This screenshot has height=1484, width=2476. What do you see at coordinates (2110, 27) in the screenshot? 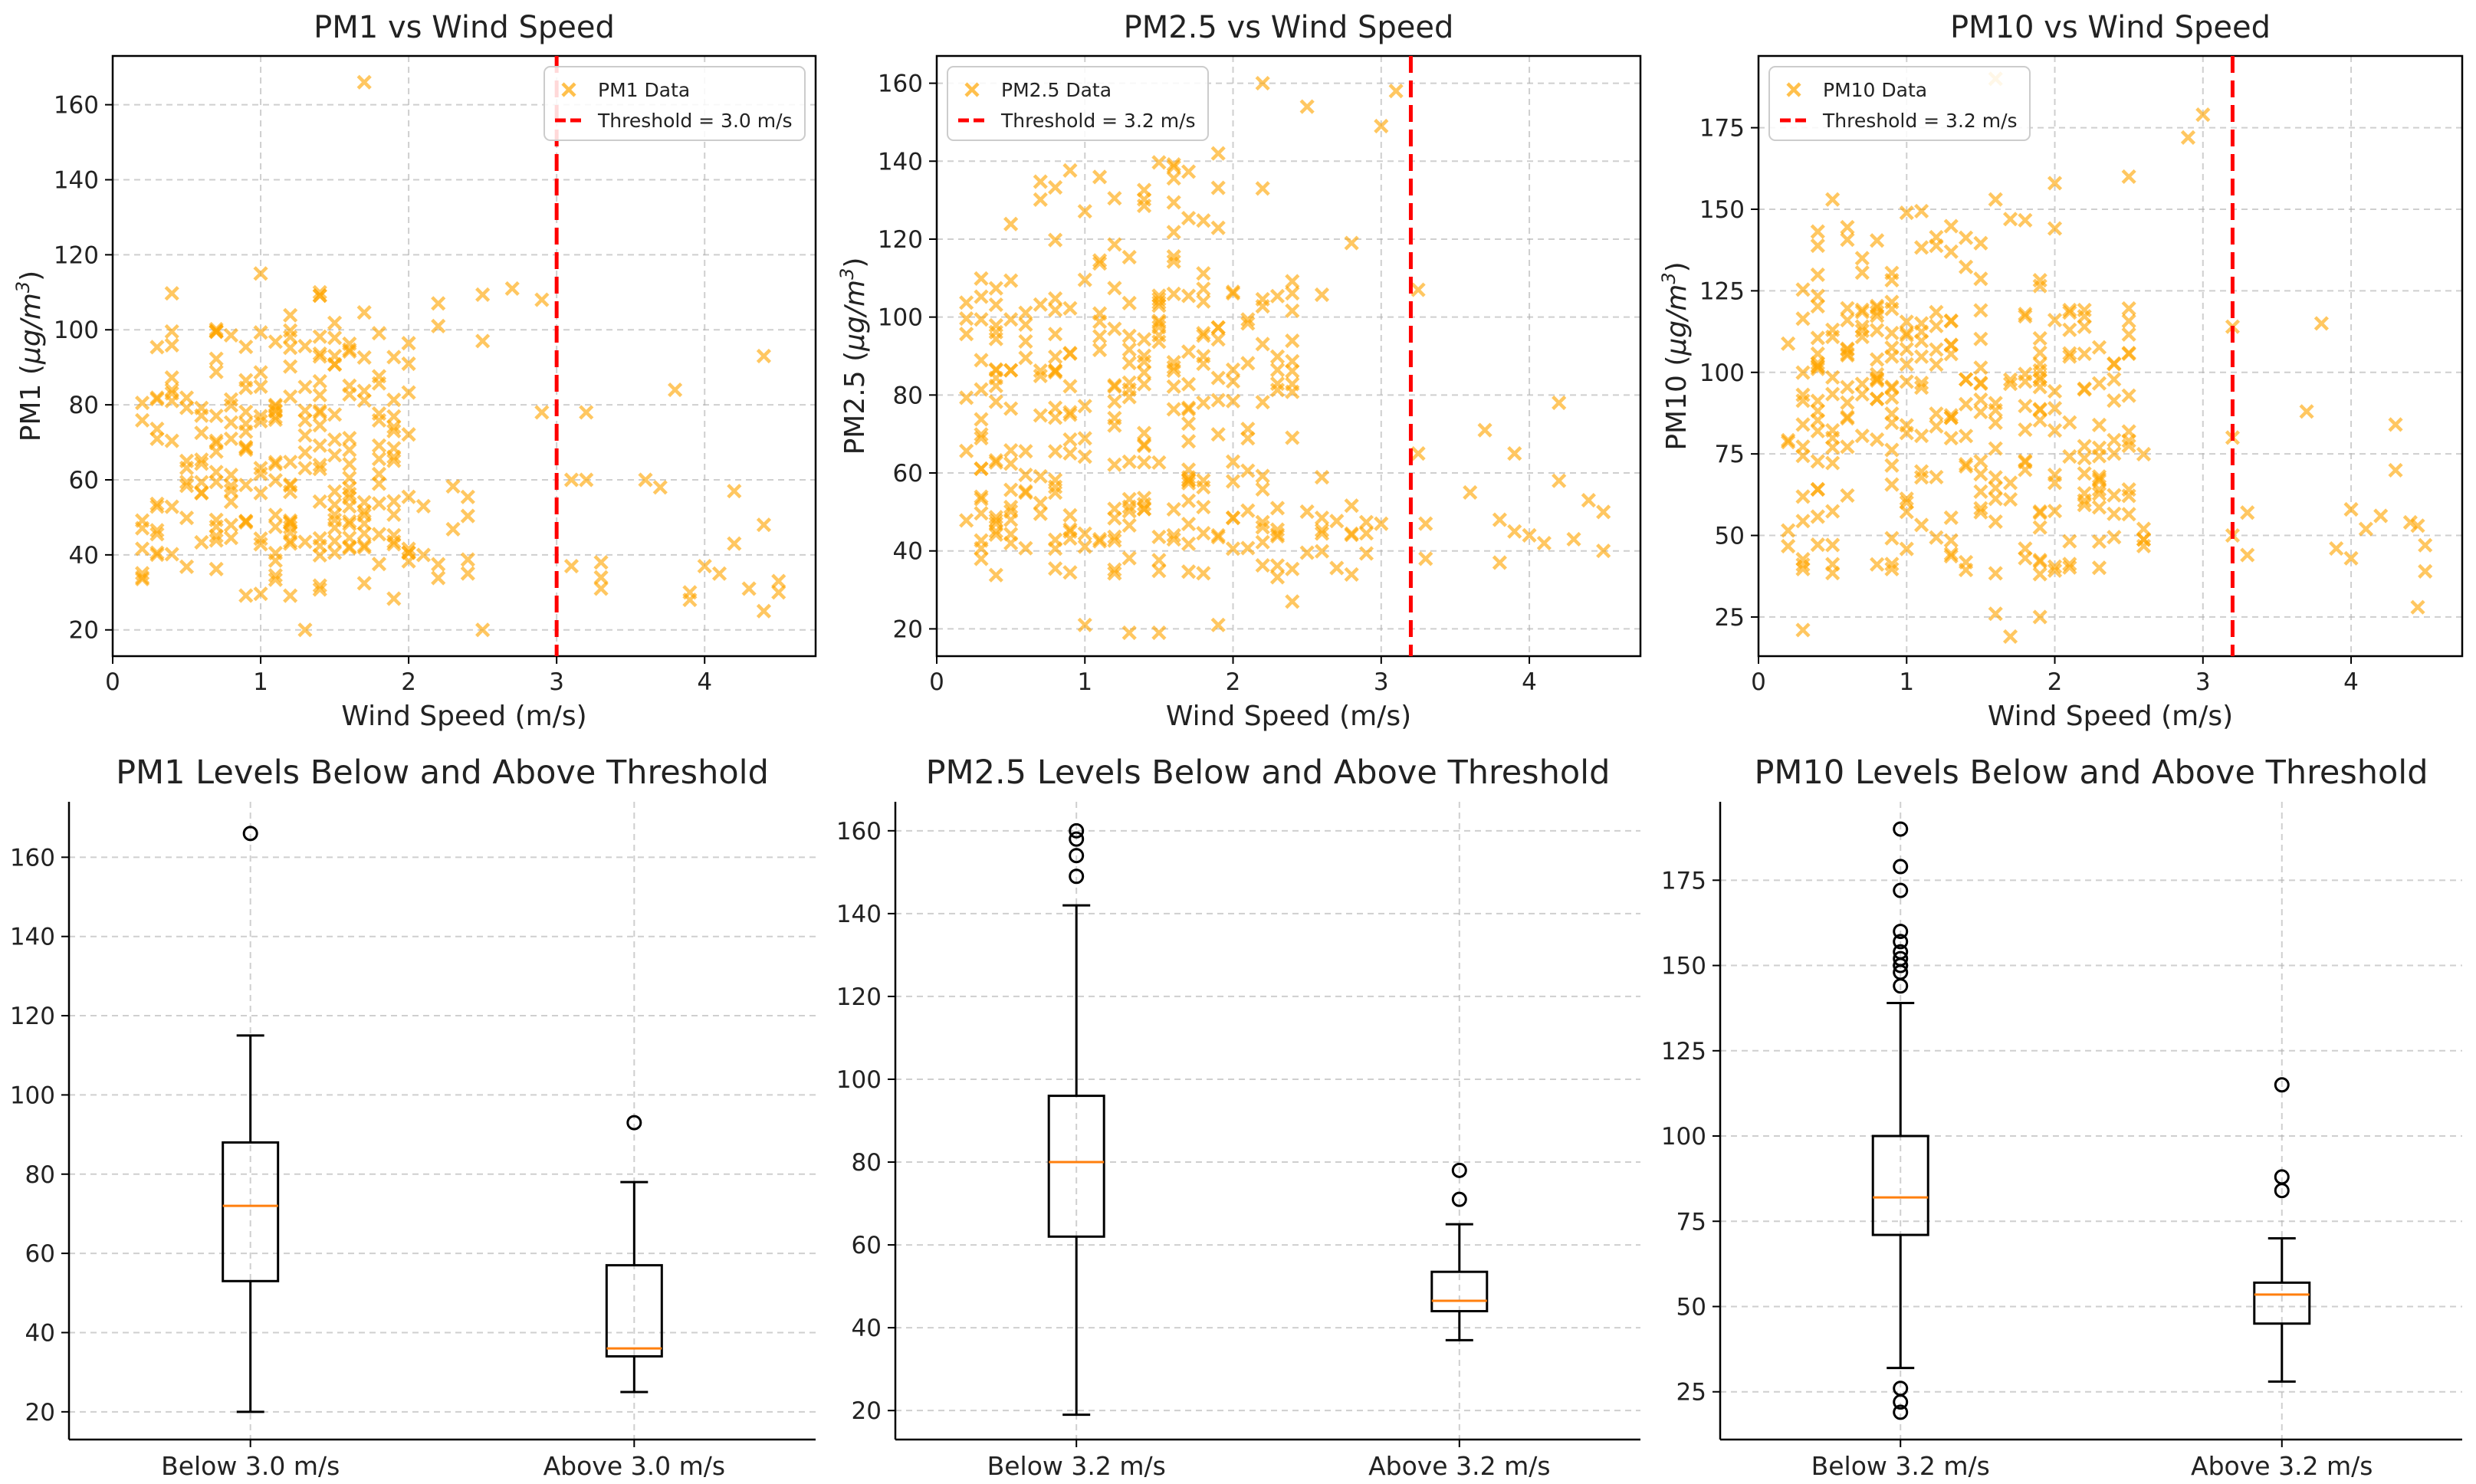
I see `chart-title: PM10 vs Wind Speed` at bounding box center [2110, 27].